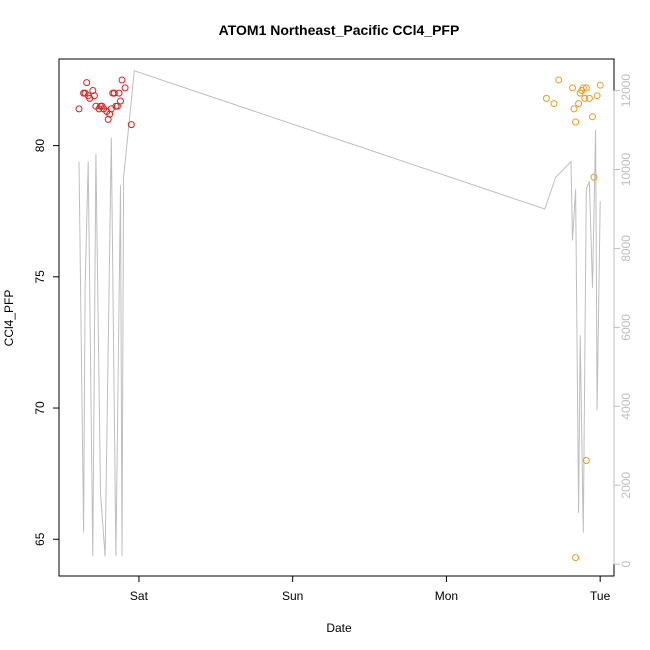  Describe the element at coordinates (446, 596) in the screenshot. I see `x-tick-label: Mon` at that location.